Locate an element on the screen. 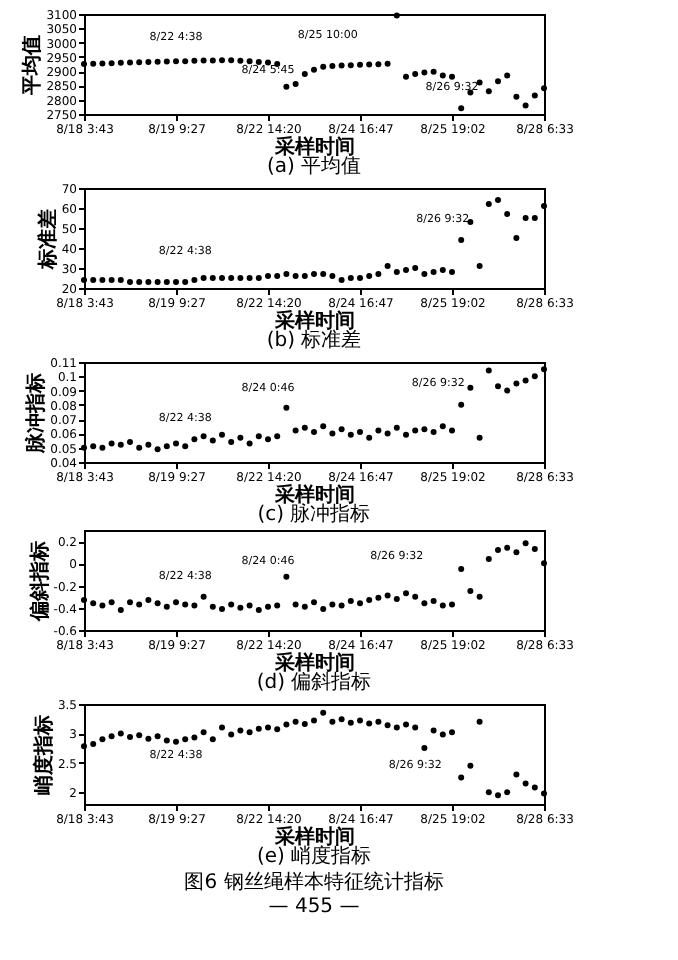 Image resolution: width=678 pixels, height=960 pixels. y-axis-title: 标准差 is located at coordinates (47, 240).